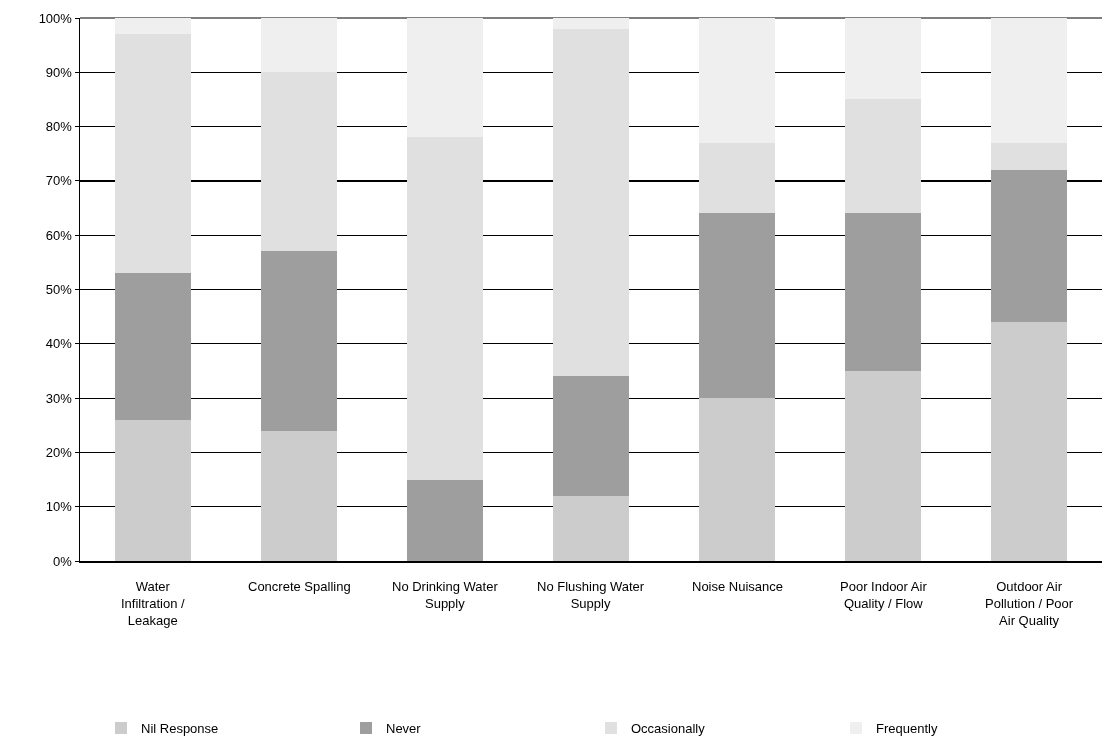  I want to click on legend-label: Occasionally, so click(668, 729).